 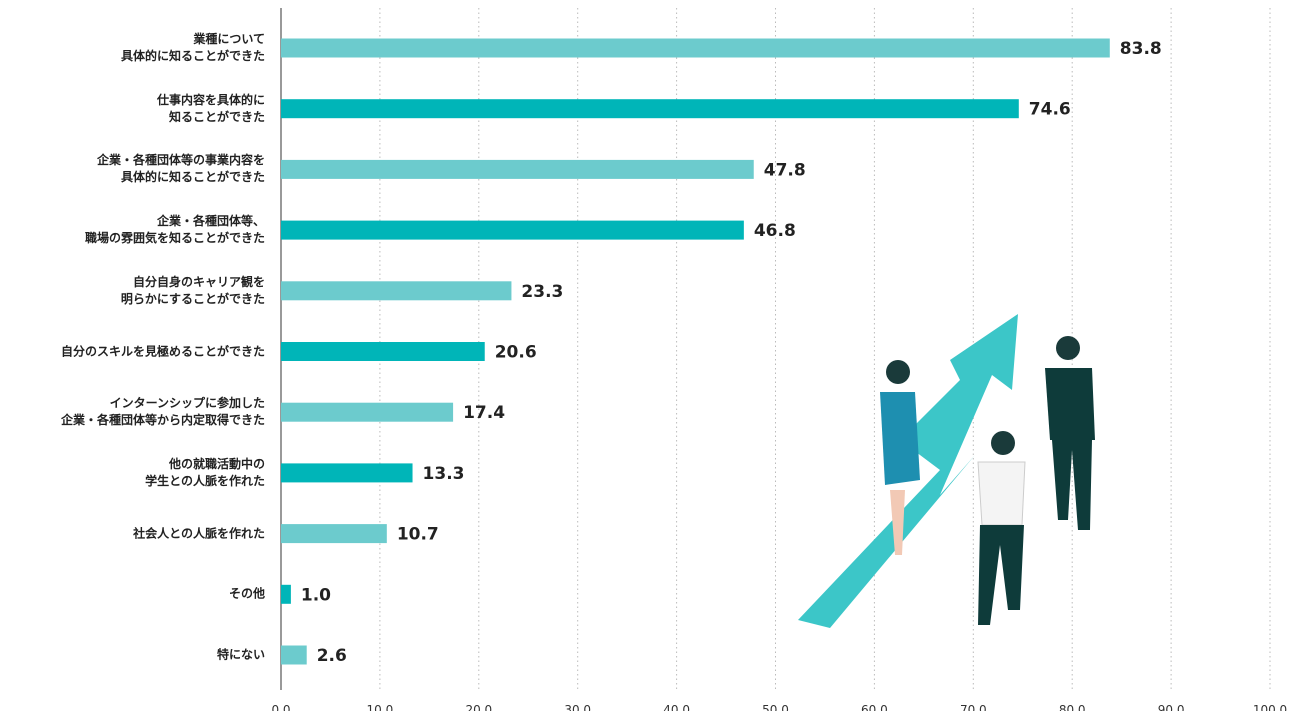 What do you see at coordinates (484, 413) in the screenshot?
I see `value-label: 17.4` at bounding box center [484, 413].